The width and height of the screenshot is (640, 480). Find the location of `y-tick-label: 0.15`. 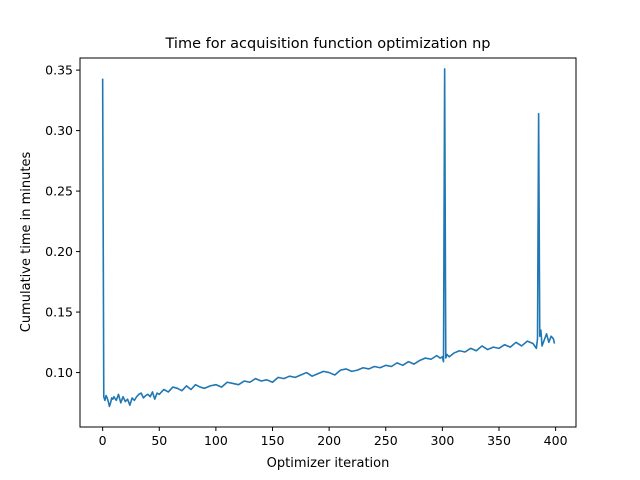

y-tick-label: 0.15 is located at coordinates (59, 312).